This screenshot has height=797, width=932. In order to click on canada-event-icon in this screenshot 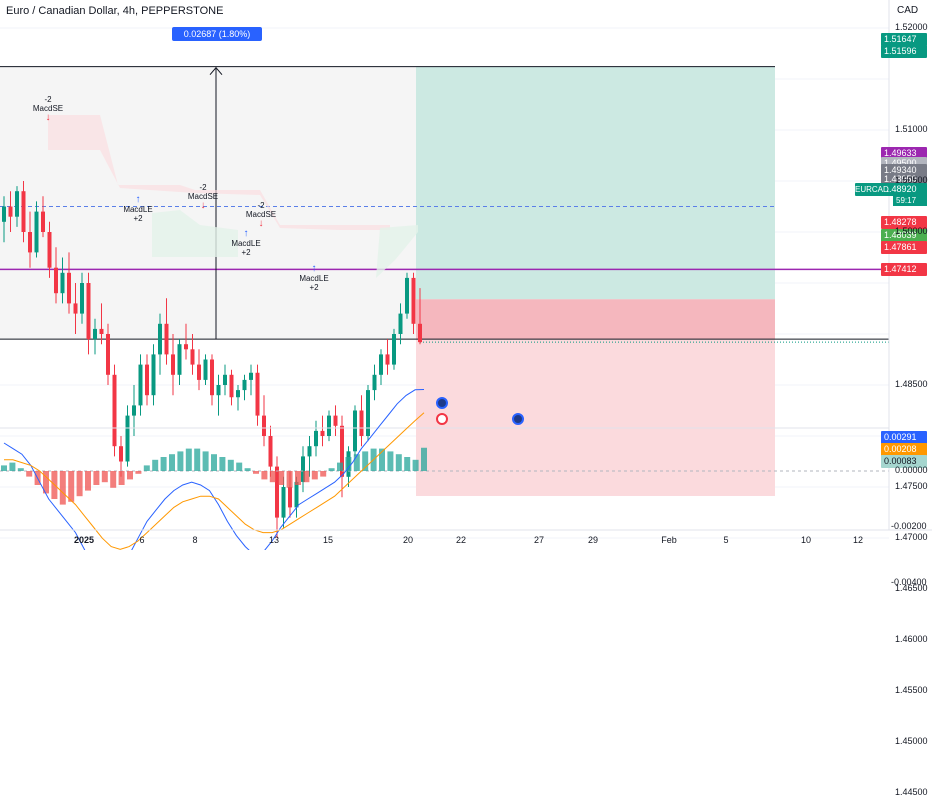, I will do `click(442, 419)`.